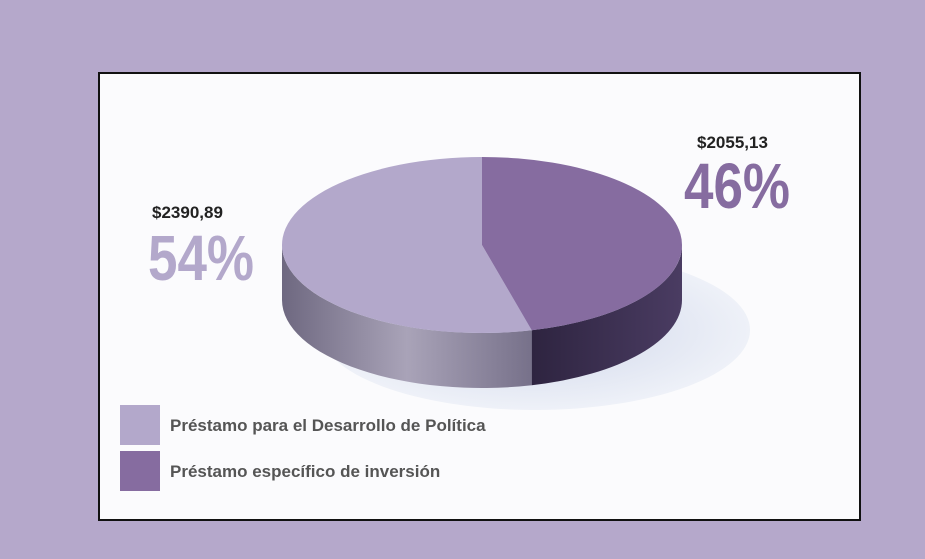 The image size is (925, 559). Describe the element at coordinates (305, 471) in the screenshot. I see `legend-label: Préstamo específico de inversión` at that location.